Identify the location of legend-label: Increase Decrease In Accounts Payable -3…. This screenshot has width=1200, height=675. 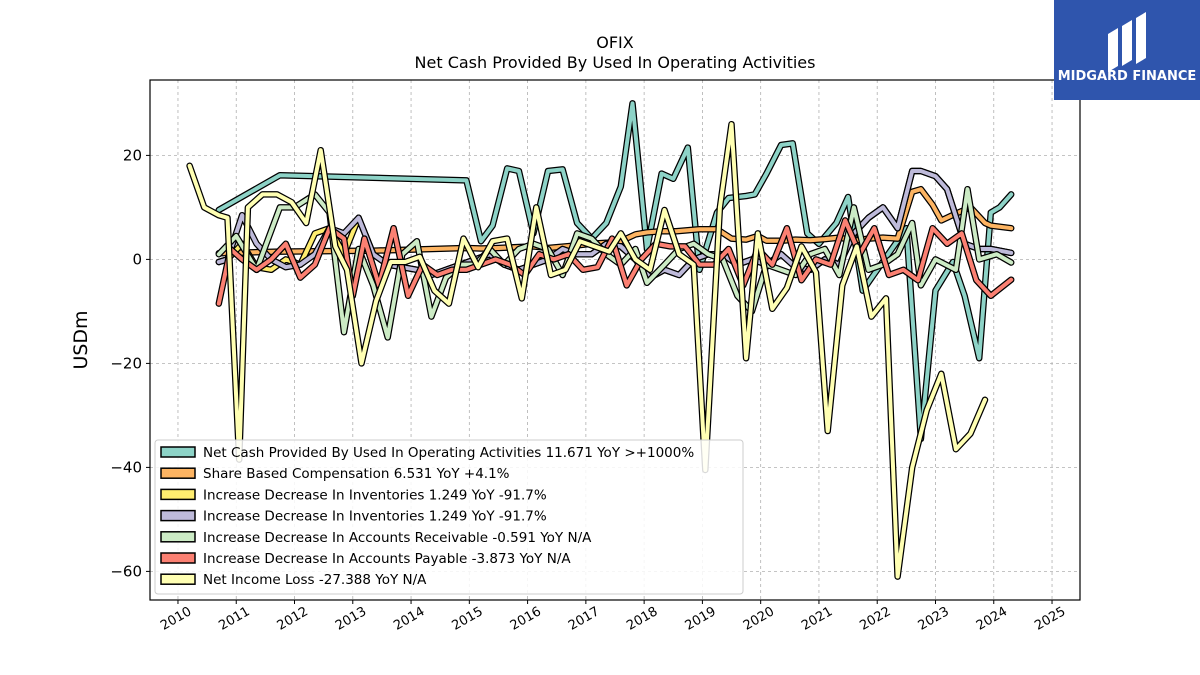
(387, 559).